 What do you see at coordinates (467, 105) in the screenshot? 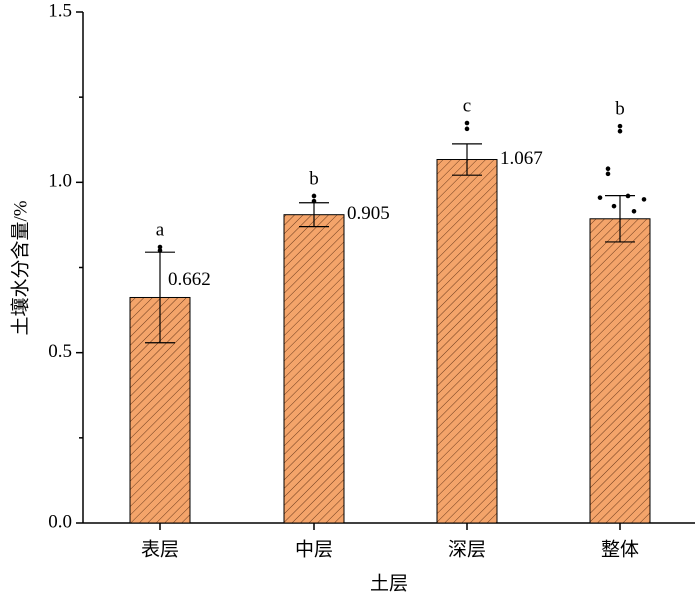
I see `significance-letter: c` at bounding box center [467, 105].